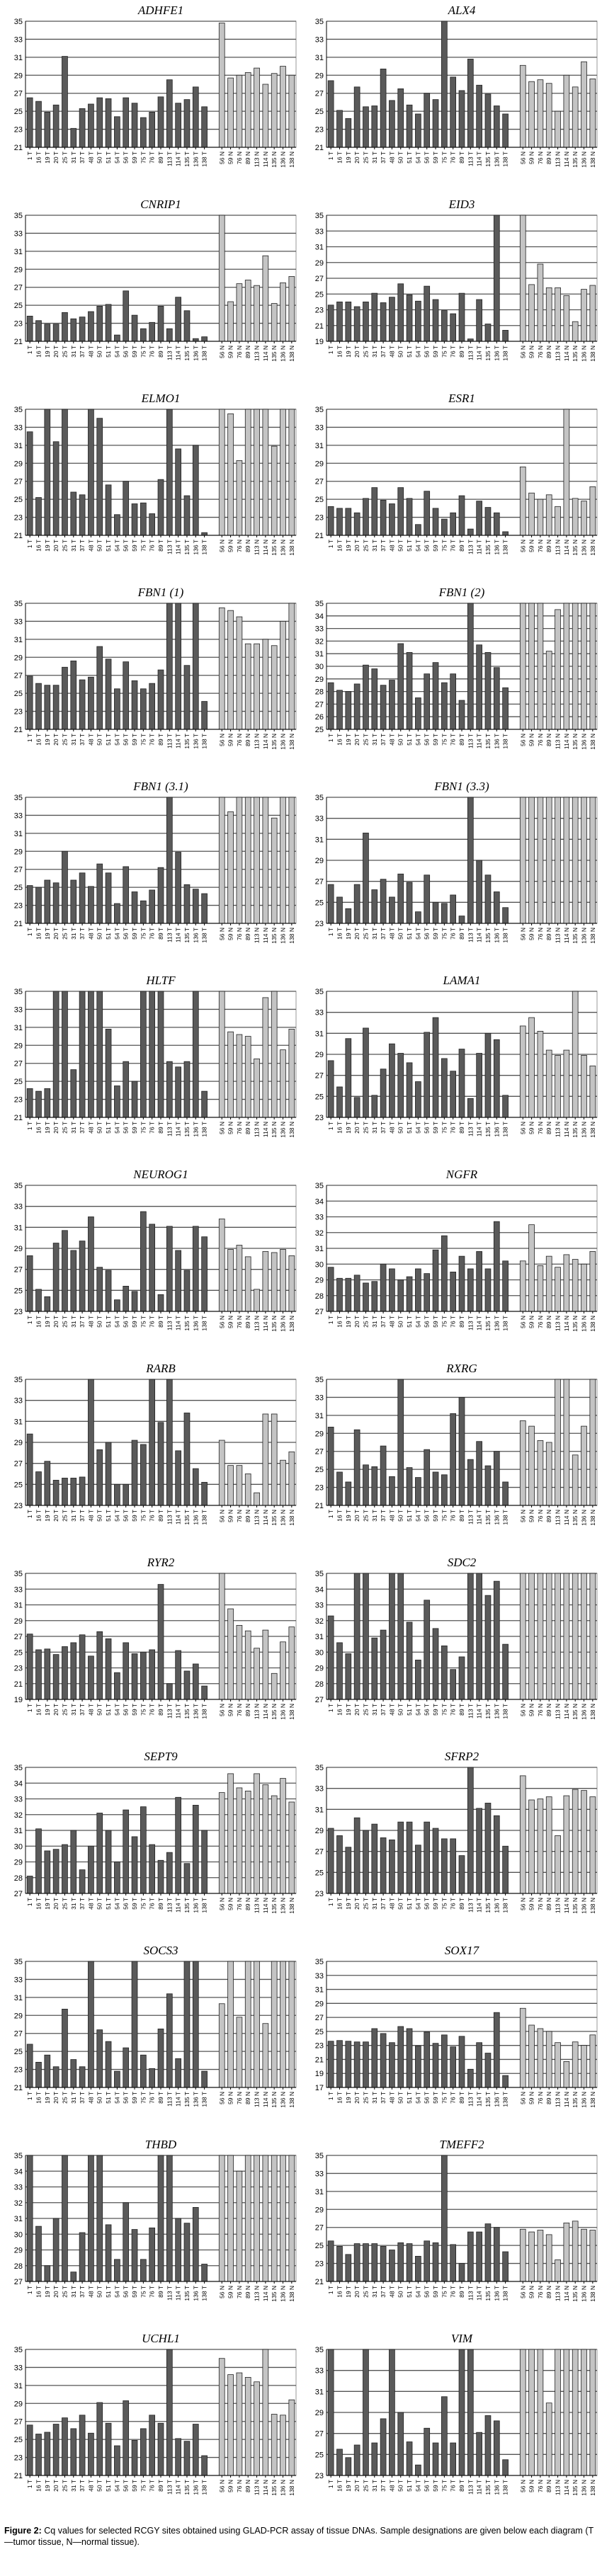  Describe the element at coordinates (18, 1100) in the screenshot. I see `y-tick-label: 23` at that location.